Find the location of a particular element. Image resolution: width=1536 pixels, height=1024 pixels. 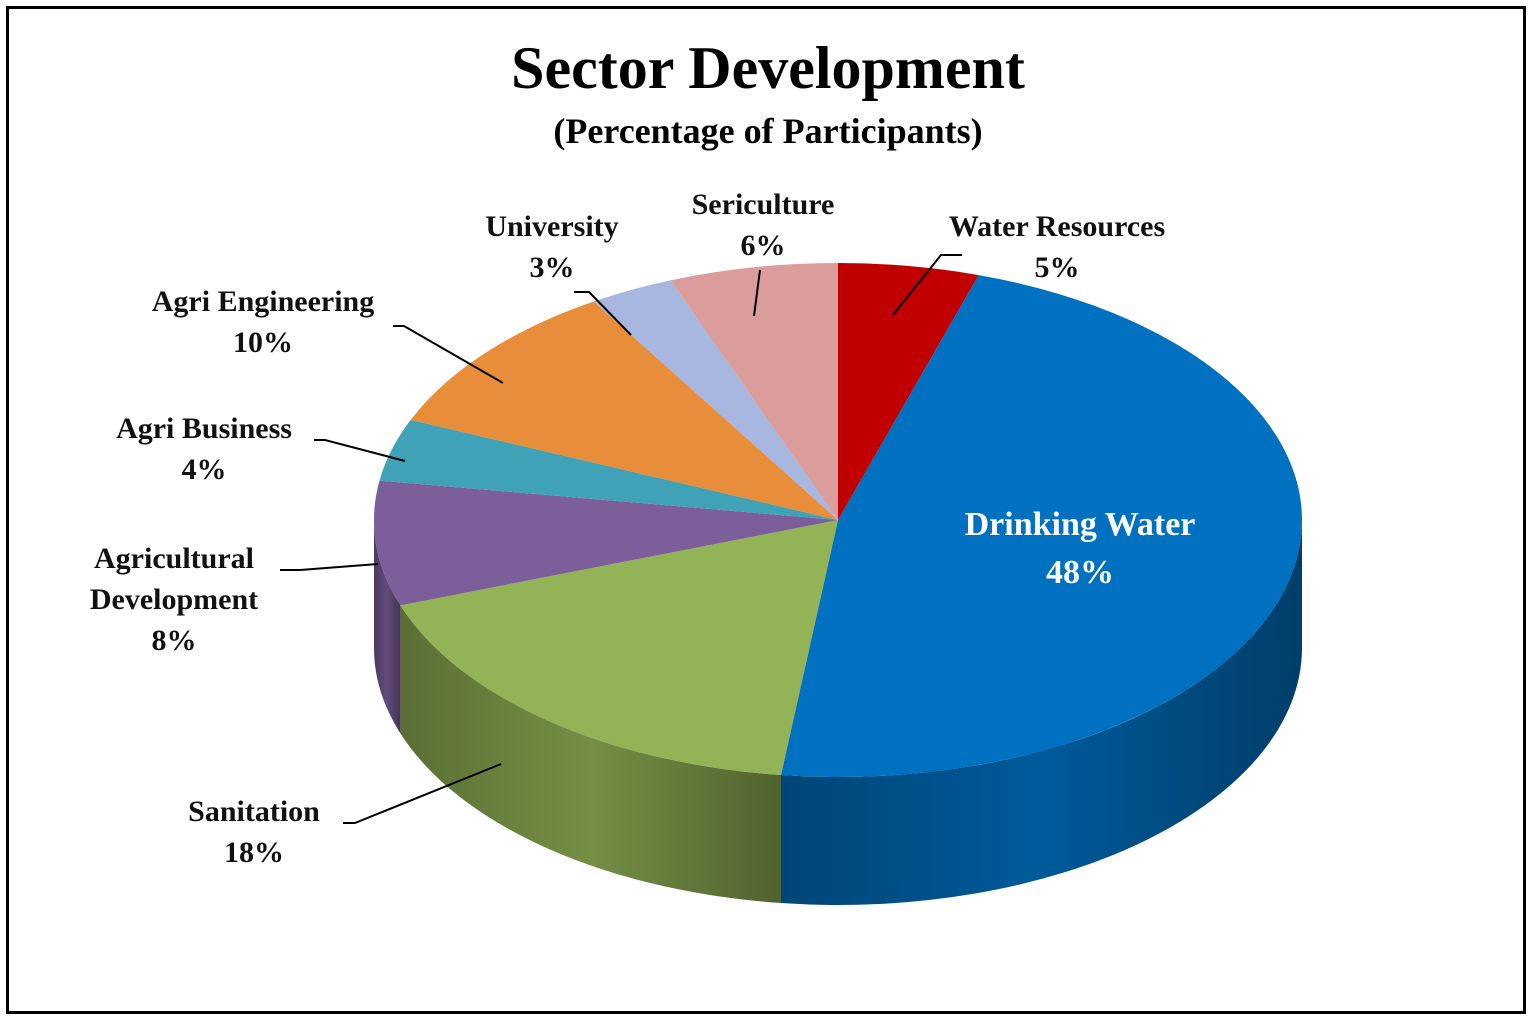

slice-value-agri-engineering: 10% is located at coordinates (263, 342).